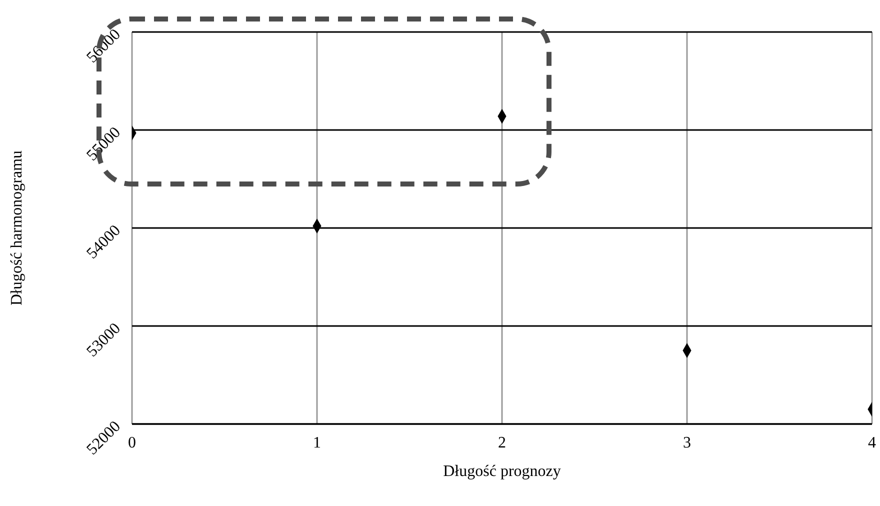 This screenshot has height=506, width=880. What do you see at coordinates (687, 443) in the screenshot?
I see `x-tick-label: 3` at bounding box center [687, 443].